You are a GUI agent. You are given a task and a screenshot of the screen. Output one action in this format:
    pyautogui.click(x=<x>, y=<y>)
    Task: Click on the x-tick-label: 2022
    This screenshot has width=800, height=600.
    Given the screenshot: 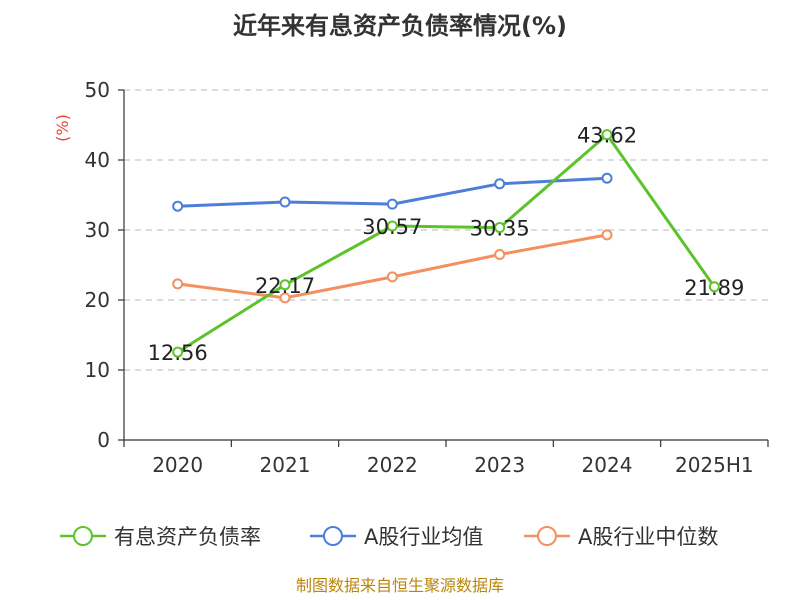 What is the action you would take?
    pyautogui.click(x=392, y=465)
    